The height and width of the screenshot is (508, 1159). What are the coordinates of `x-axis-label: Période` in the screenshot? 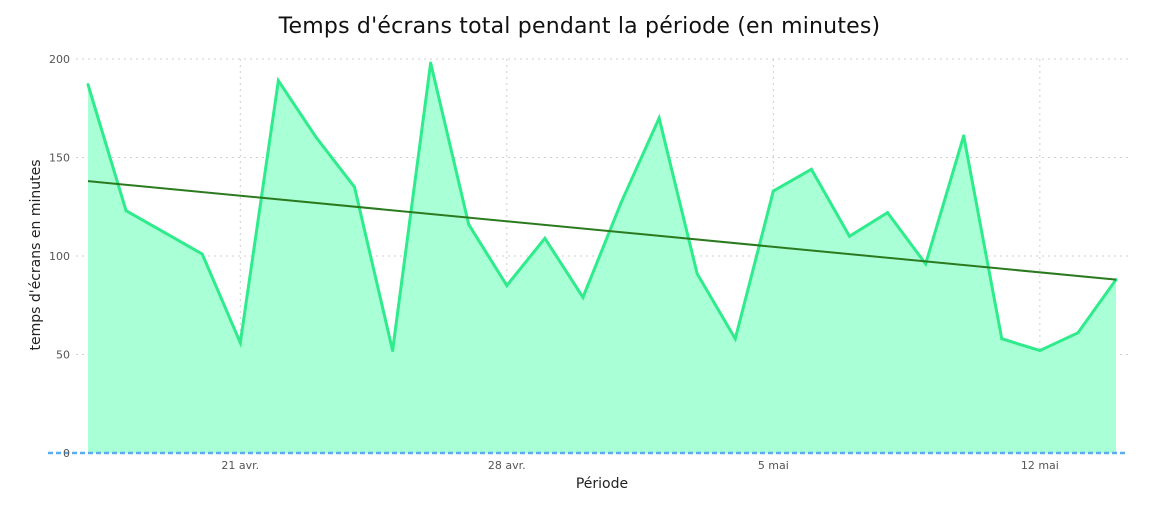 It's located at (602, 484).